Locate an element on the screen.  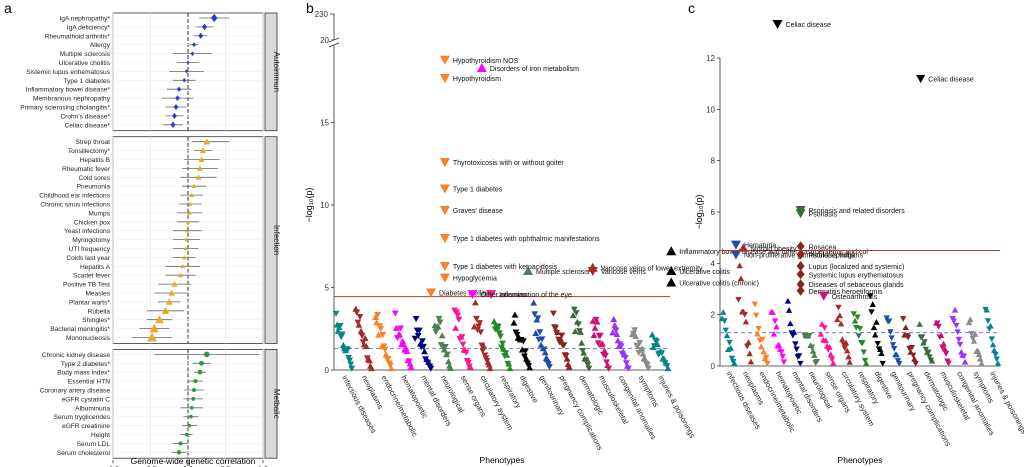
point-annotation: Celiac disease is located at coordinates (951, 80).